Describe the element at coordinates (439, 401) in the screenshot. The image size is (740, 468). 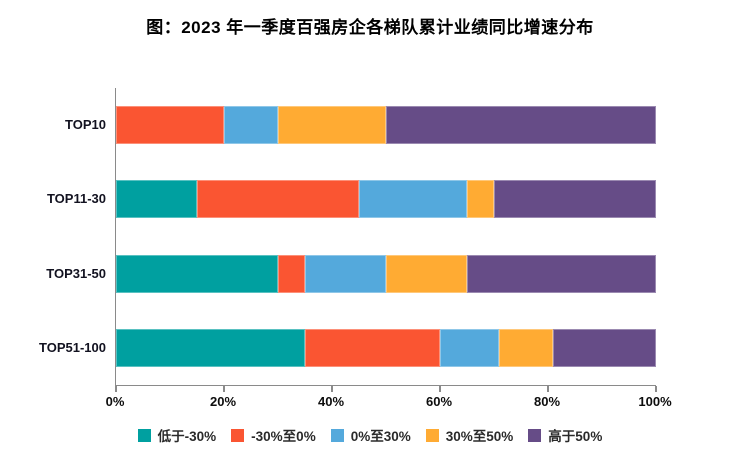
I see `x-tick-label: 60%` at that location.